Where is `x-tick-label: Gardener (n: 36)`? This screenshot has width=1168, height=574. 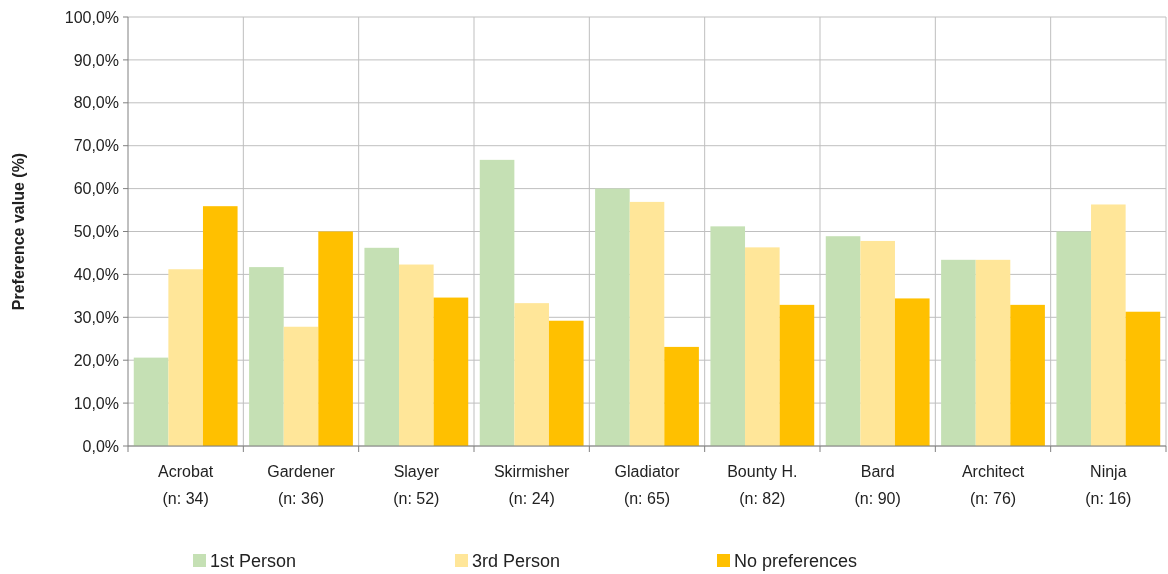 x-tick-label: Gardener (n: 36) is located at coordinates (301, 485).